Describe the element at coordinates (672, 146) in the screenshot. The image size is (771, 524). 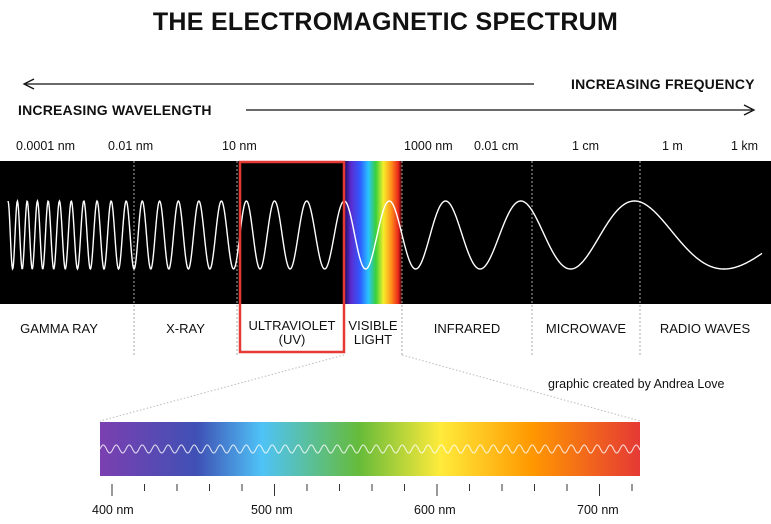
I see `wavelength-tick: 1 m` at that location.